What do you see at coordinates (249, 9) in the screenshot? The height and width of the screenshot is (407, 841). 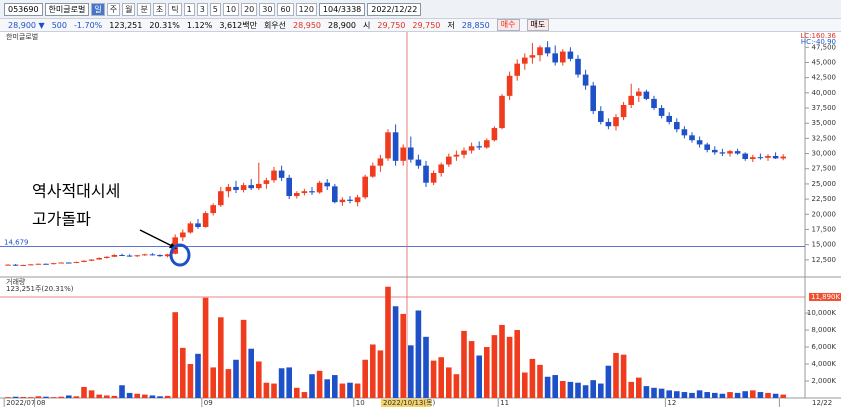 I see `interval-button: 20` at bounding box center [249, 9].